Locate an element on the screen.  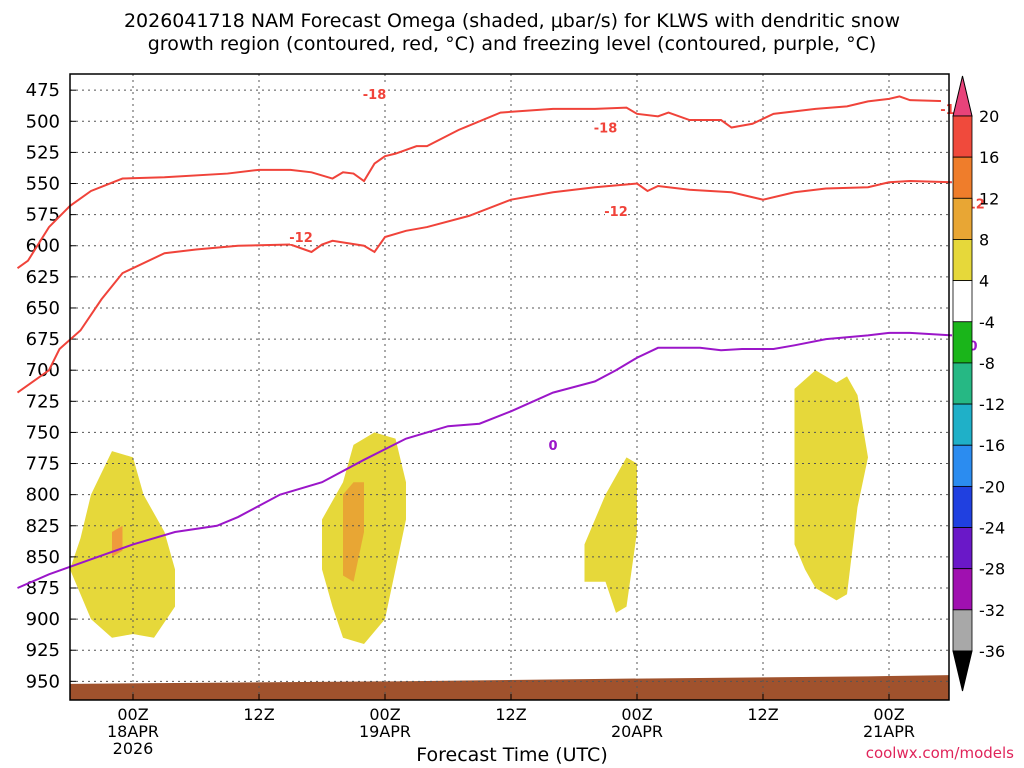
y-tick-label: 525 is located at coordinates (43, 152).